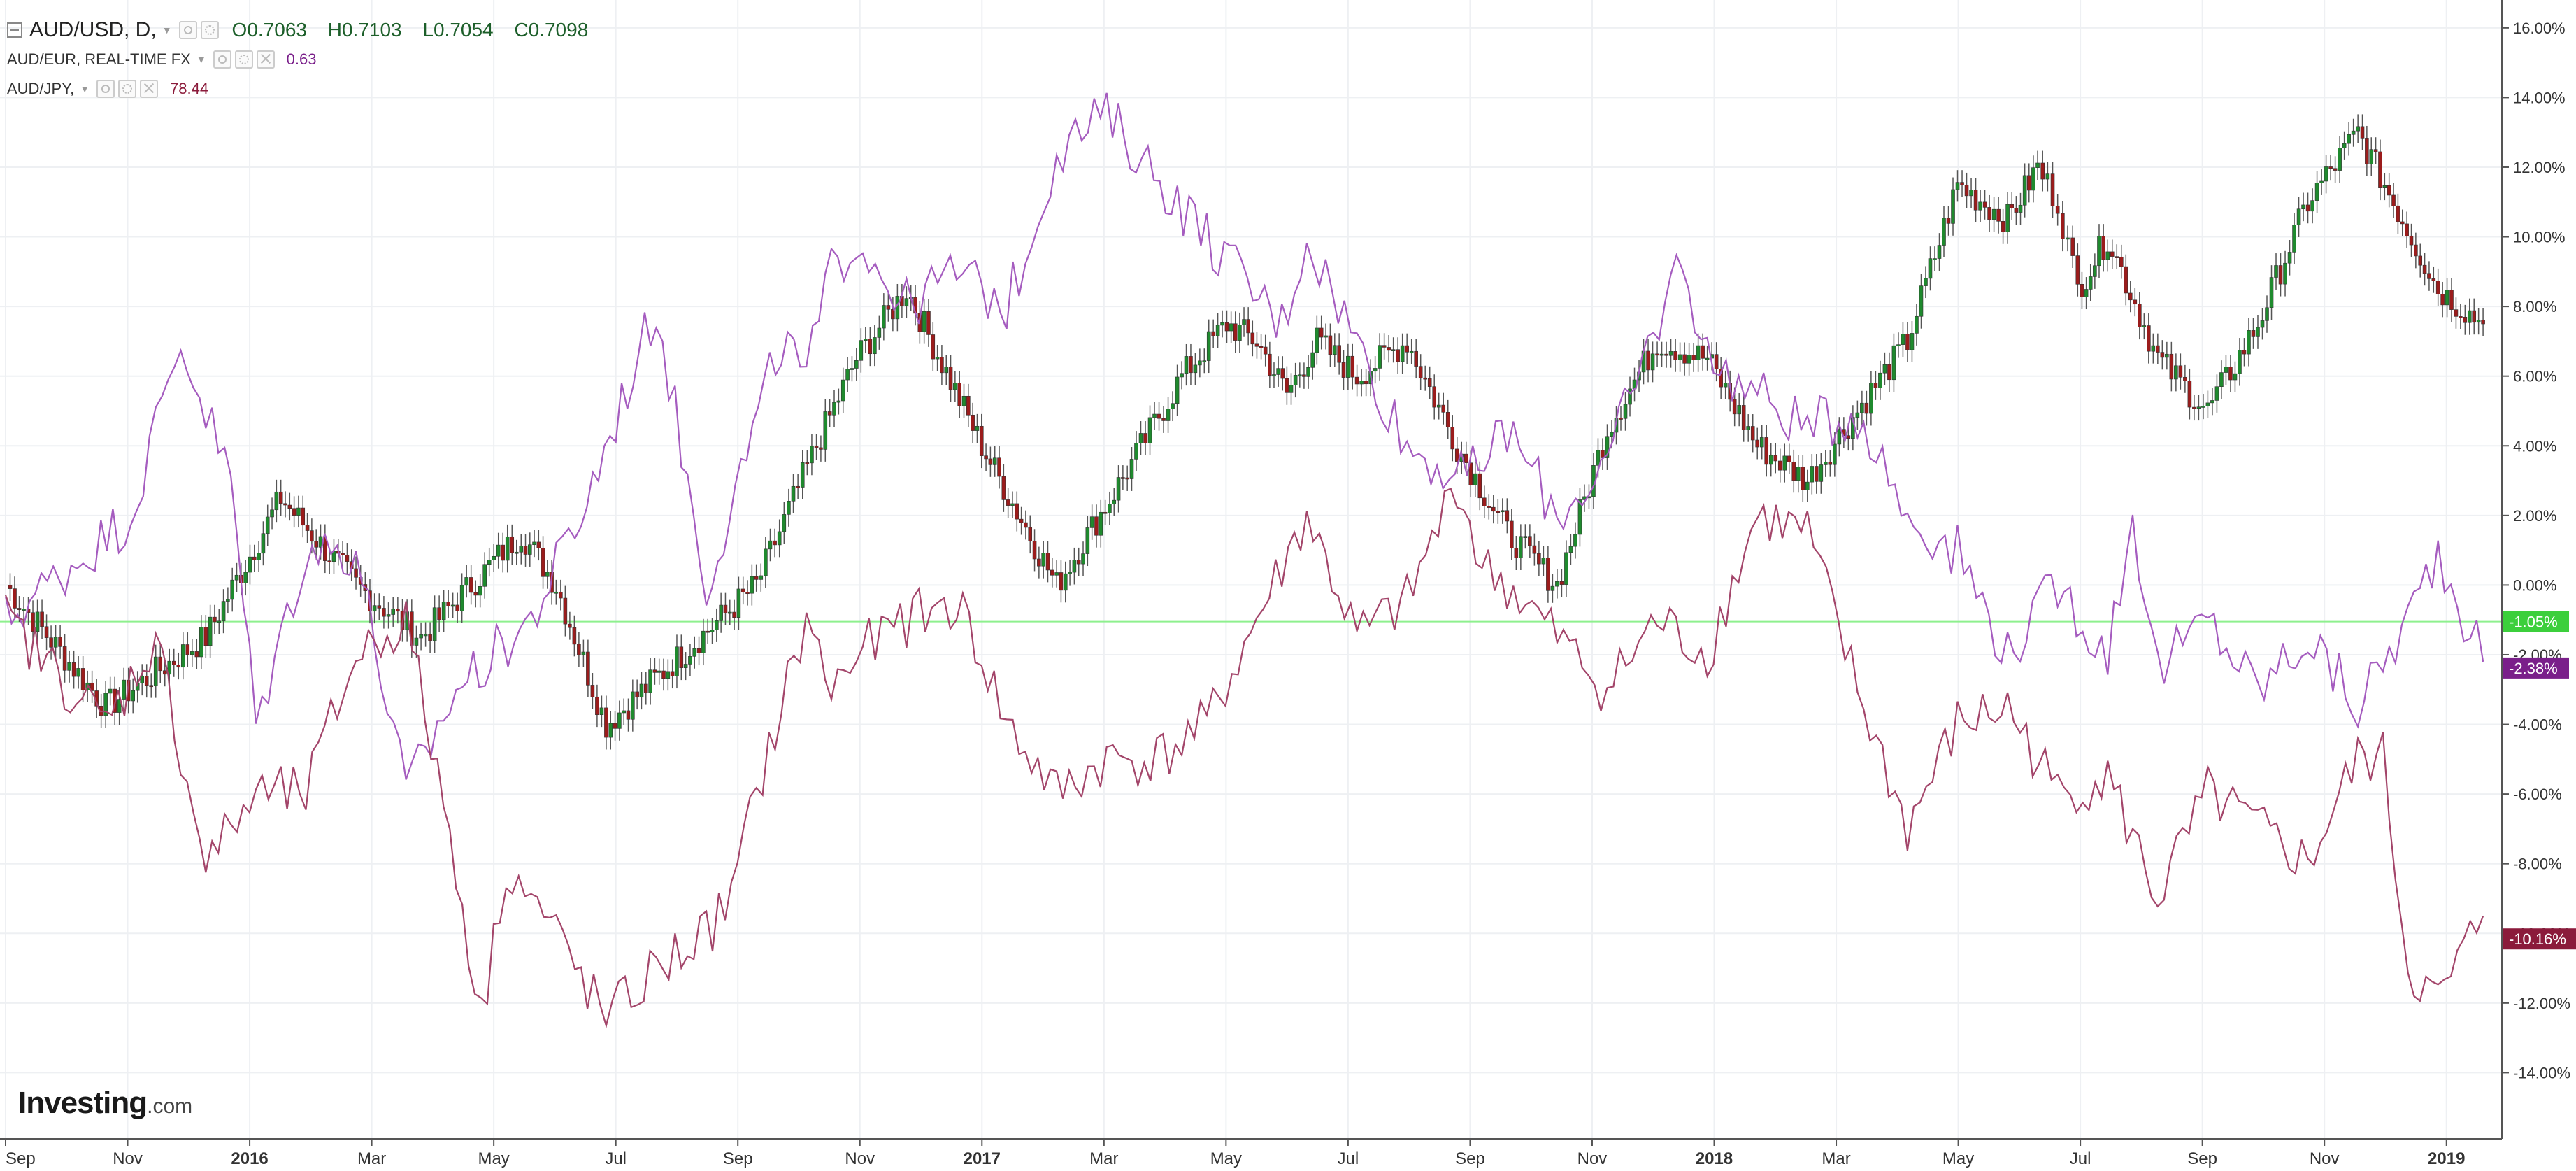 The image size is (2576, 1171). Describe the element at coordinates (458, 30) in the screenshot. I see `low-value: L0.7054` at that location.